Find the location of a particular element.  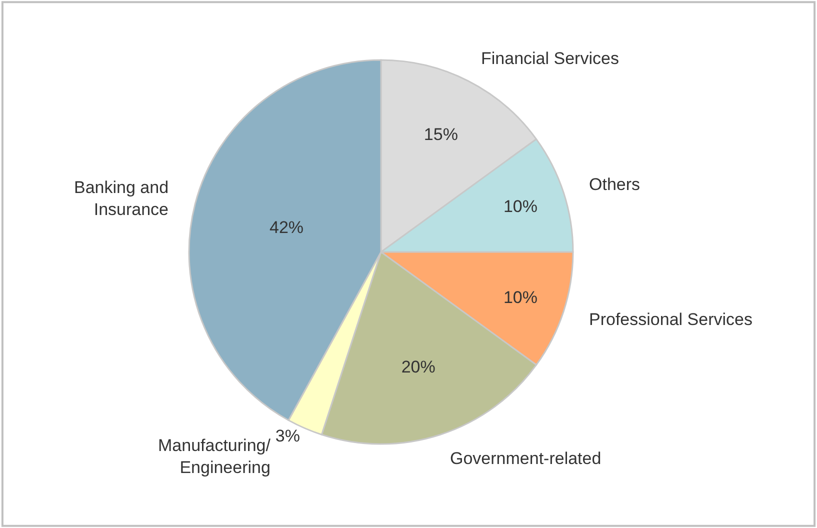

data-label: 20% is located at coordinates (418, 367).